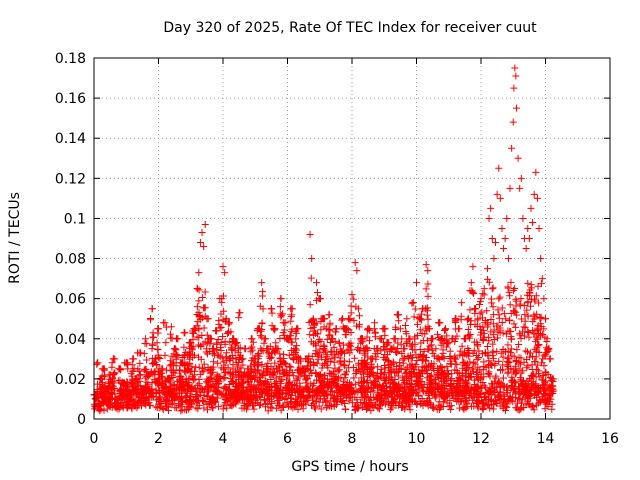 Image resolution: width=640 pixels, height=480 pixels. I want to click on y-tick-label: 0.04, so click(70, 340).